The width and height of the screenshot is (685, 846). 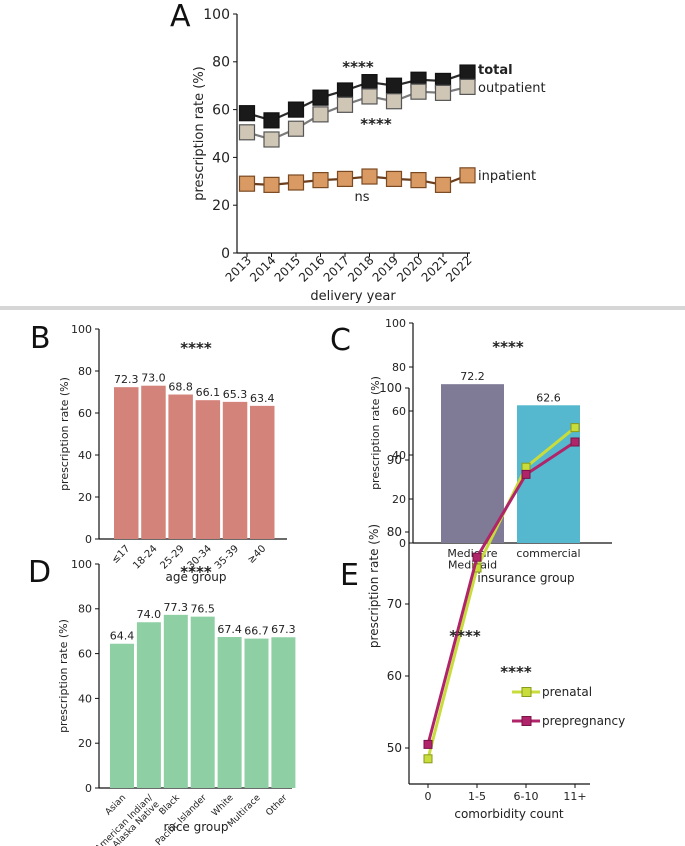 I want to click on panel-d-data-label: 74.0, so click(x=149, y=614).